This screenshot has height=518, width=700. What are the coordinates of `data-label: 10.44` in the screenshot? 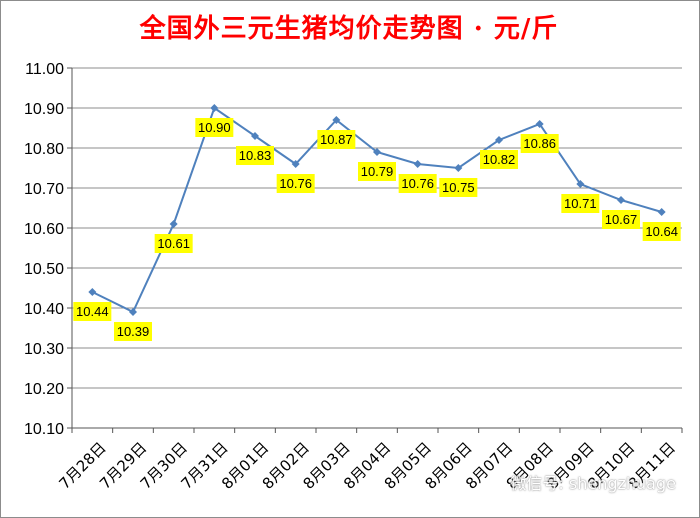 It's located at (92, 311).